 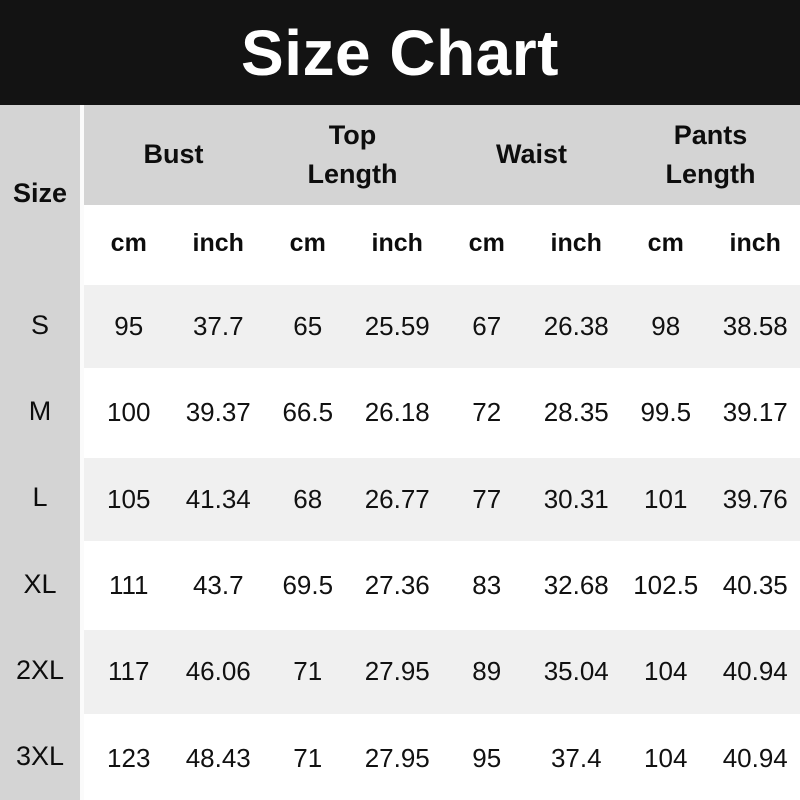 I want to click on column-group-header-row: Bust Top Length Waist Pants Length, so click(x=442, y=155).